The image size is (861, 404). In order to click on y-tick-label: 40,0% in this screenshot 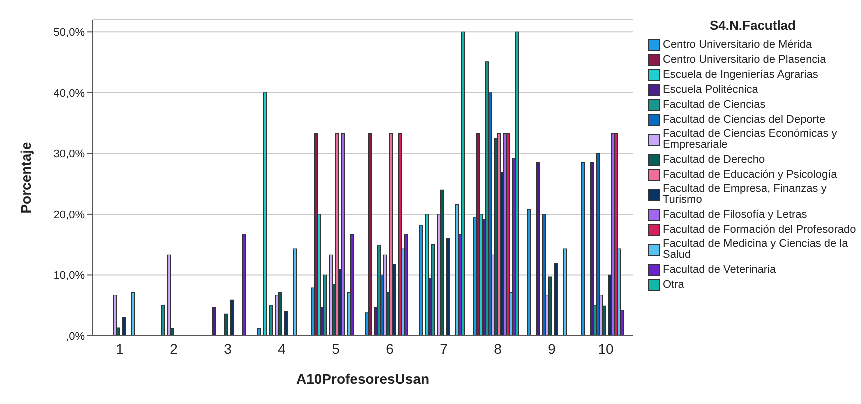, I will do `click(70, 94)`.